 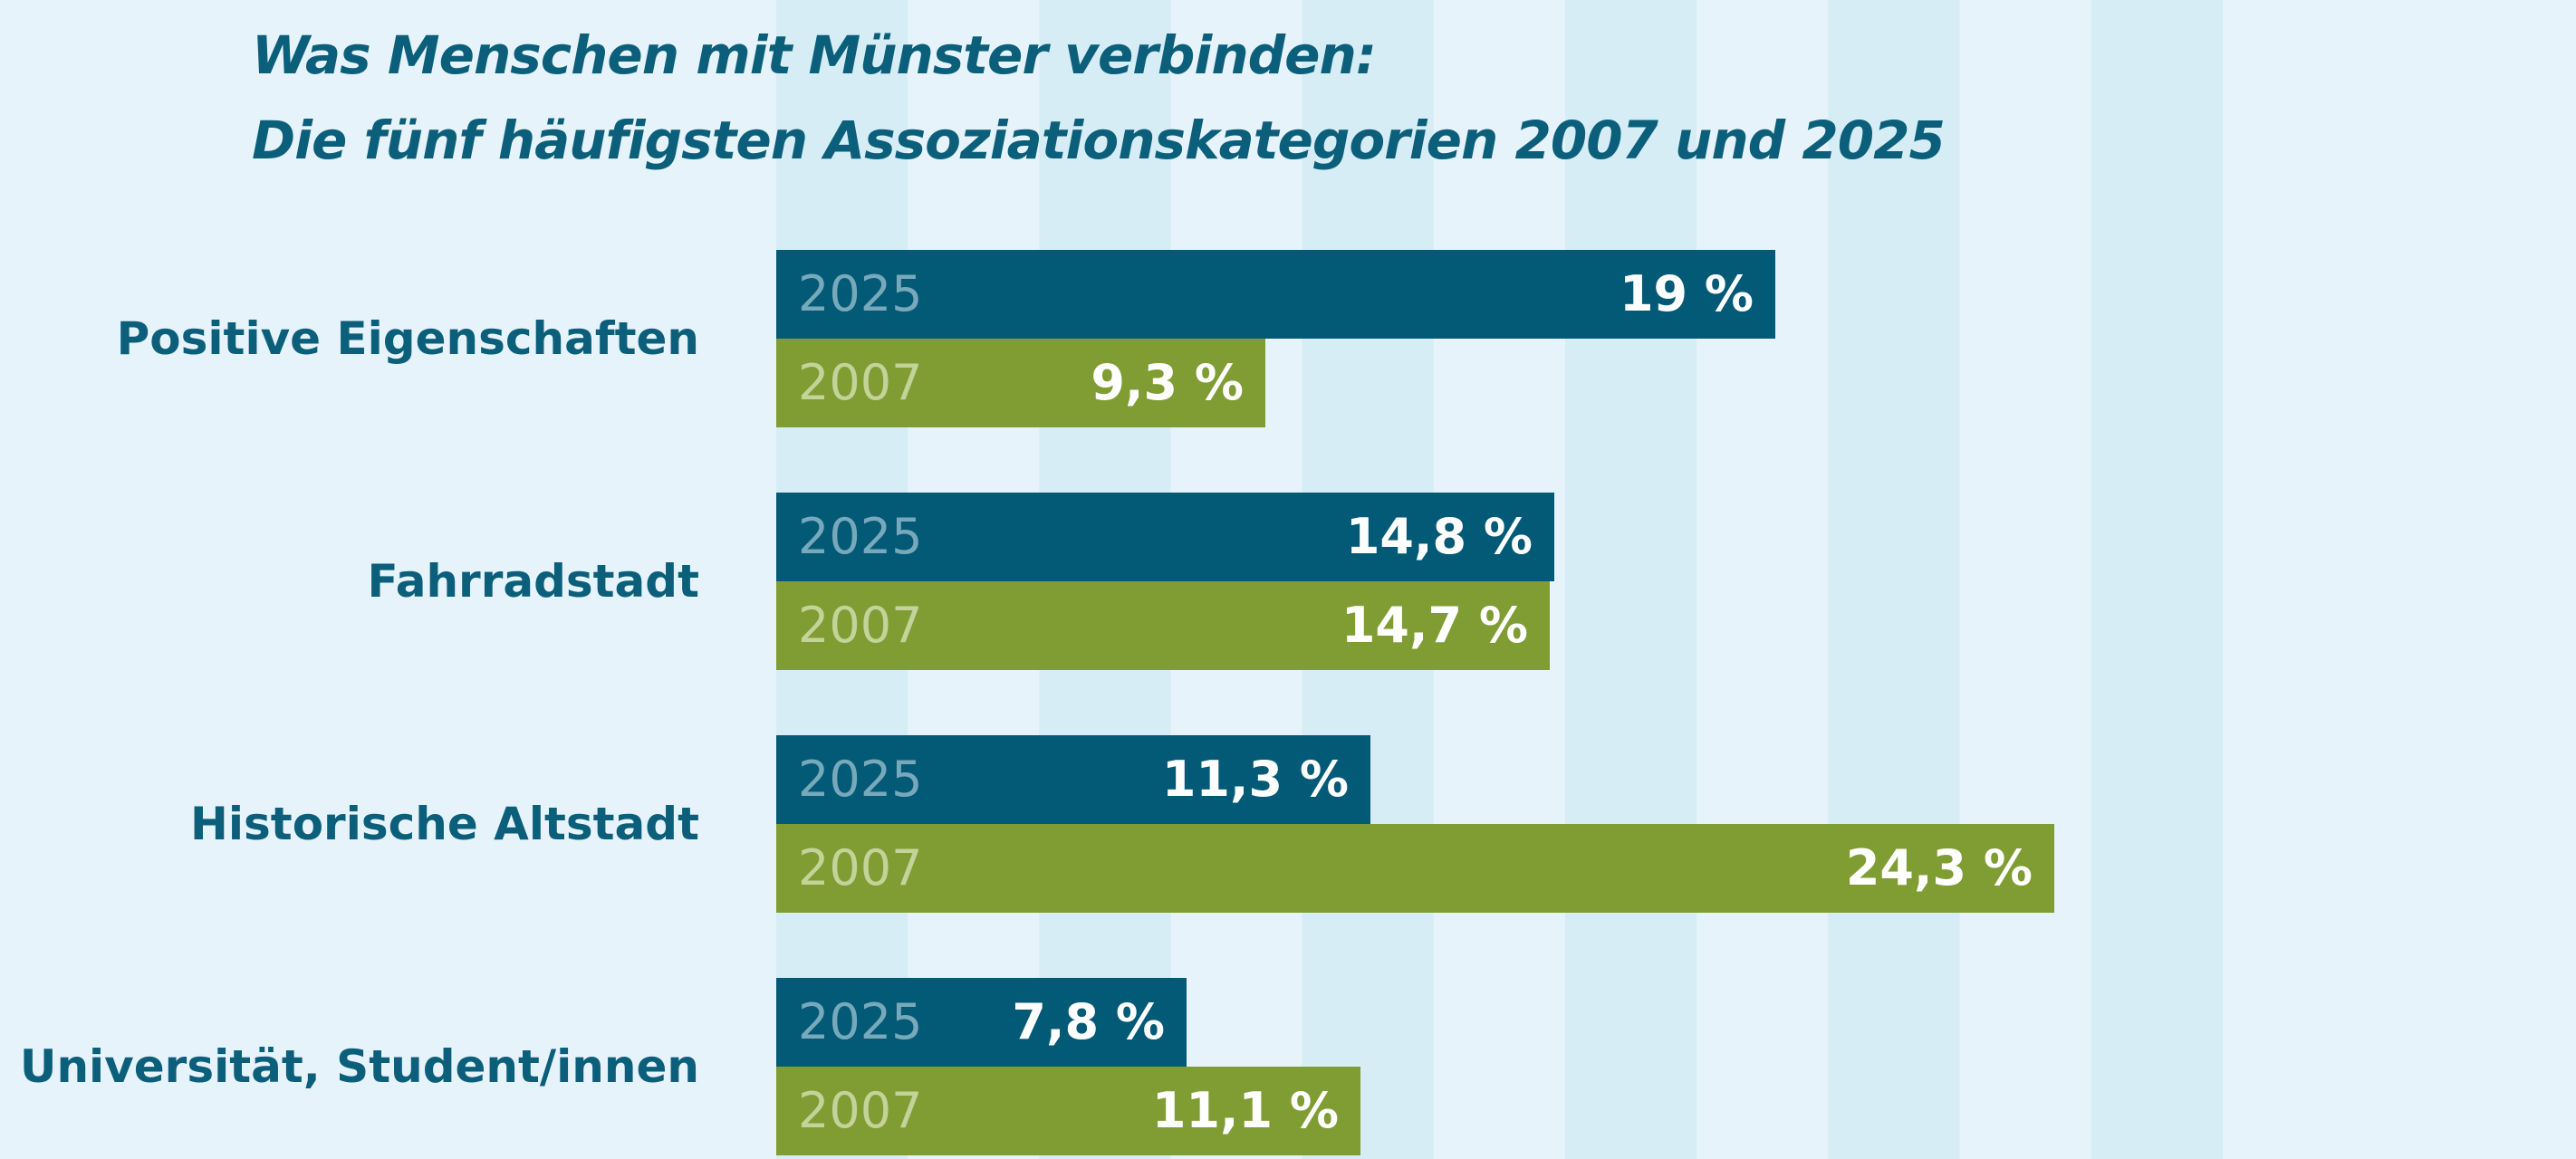 What do you see at coordinates (1073, 780) in the screenshot?
I see `bar-2025: 2025 11,3 %` at bounding box center [1073, 780].